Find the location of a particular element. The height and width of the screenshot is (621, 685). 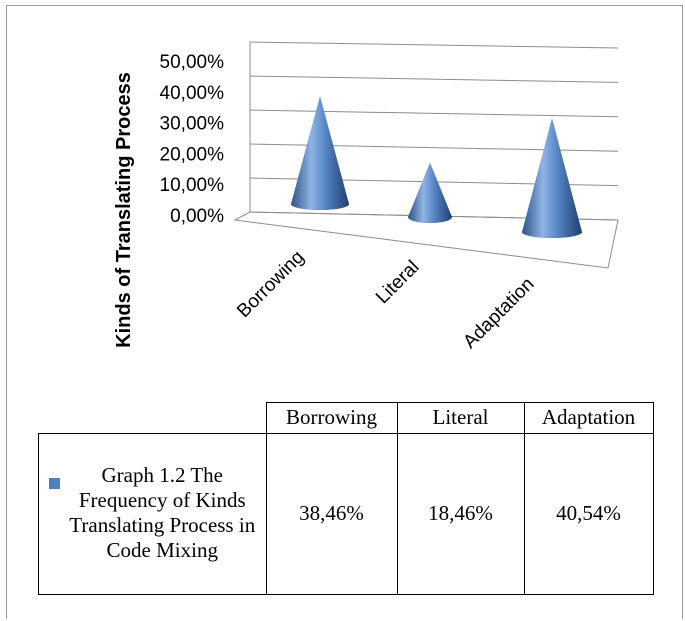

table-header-cell: Literal is located at coordinates (460, 418).